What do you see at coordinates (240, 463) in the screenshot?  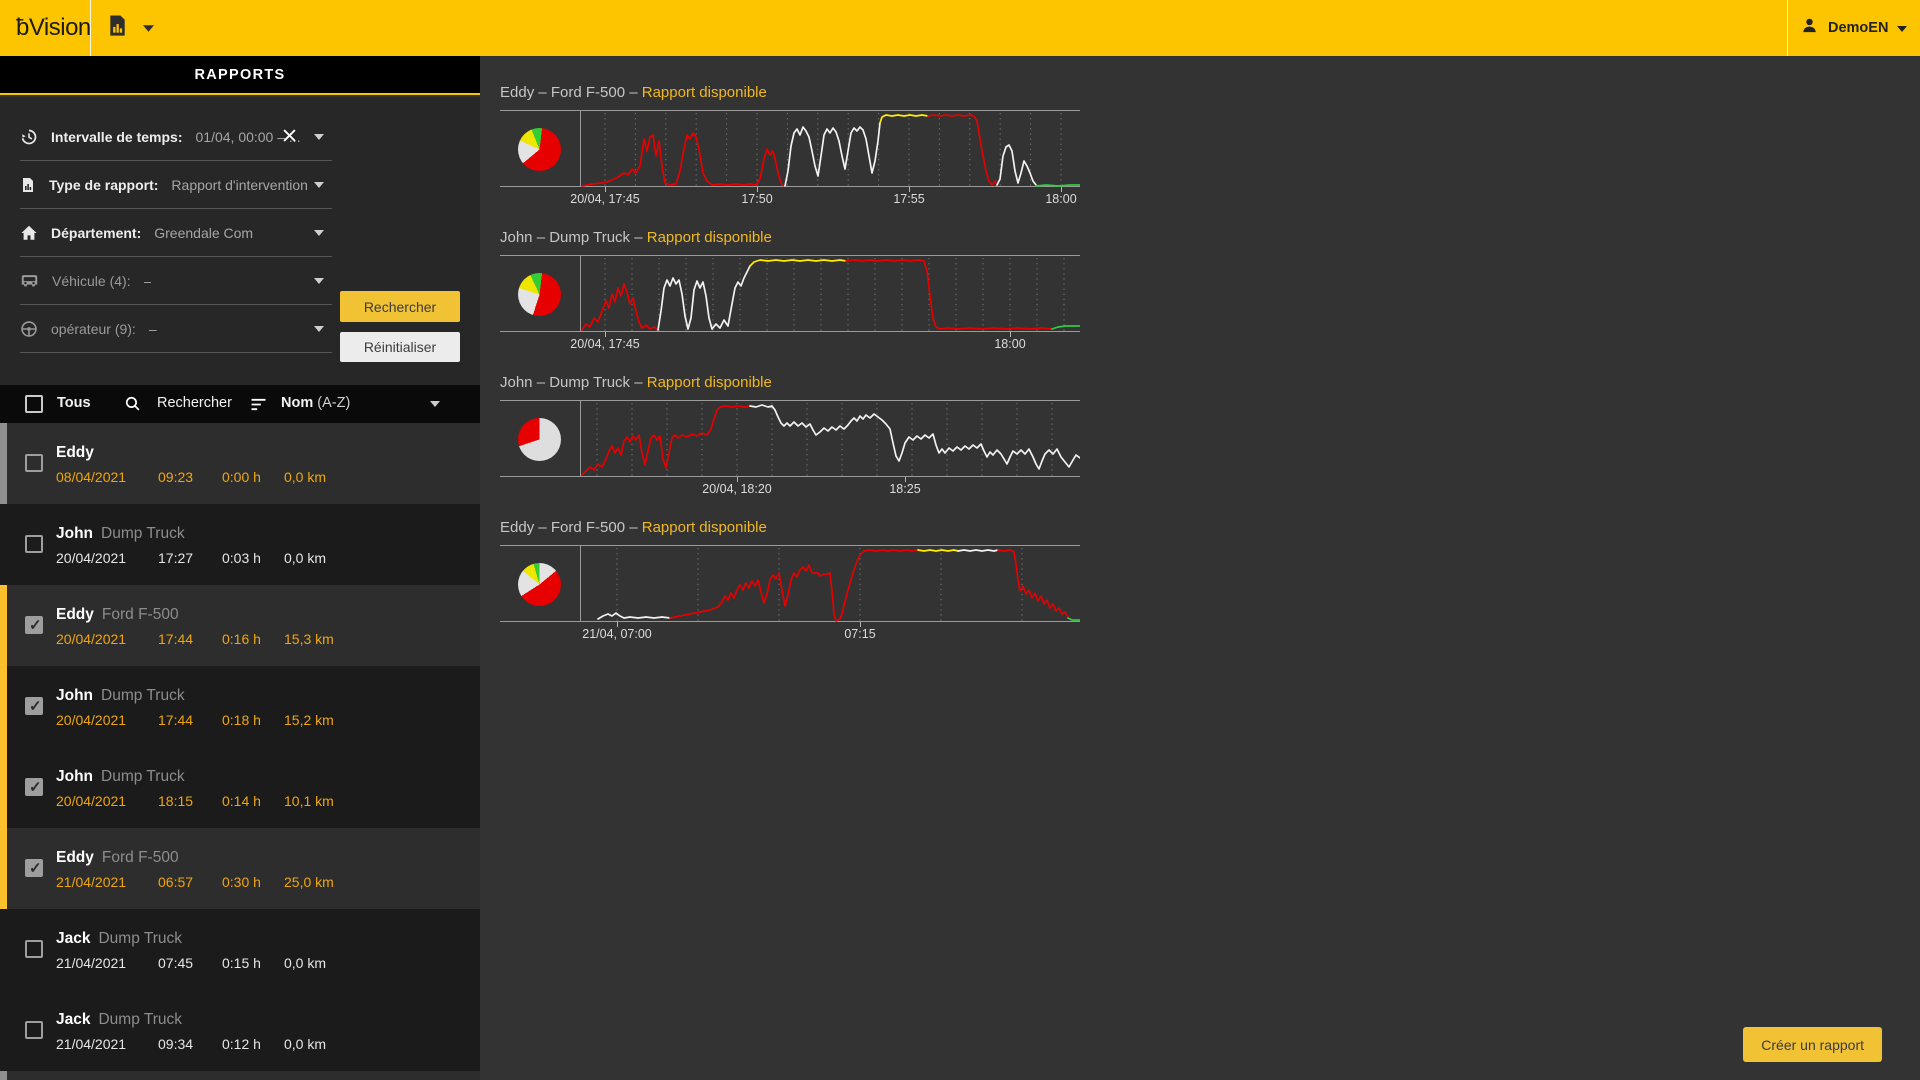 I see `report-row: Eddy 08/04/2021 09:23 0:00 h 0,0 km` at bounding box center [240, 463].